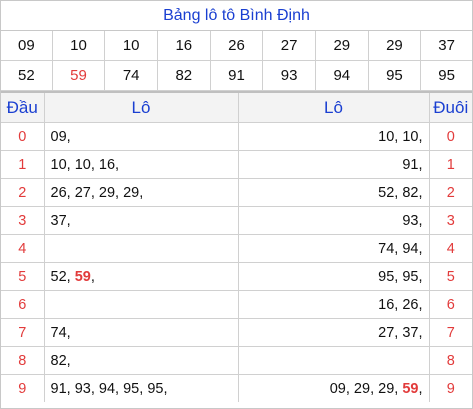 The image size is (473, 409). I want to click on loto-row: 6 16, 26, 6, so click(236, 304).